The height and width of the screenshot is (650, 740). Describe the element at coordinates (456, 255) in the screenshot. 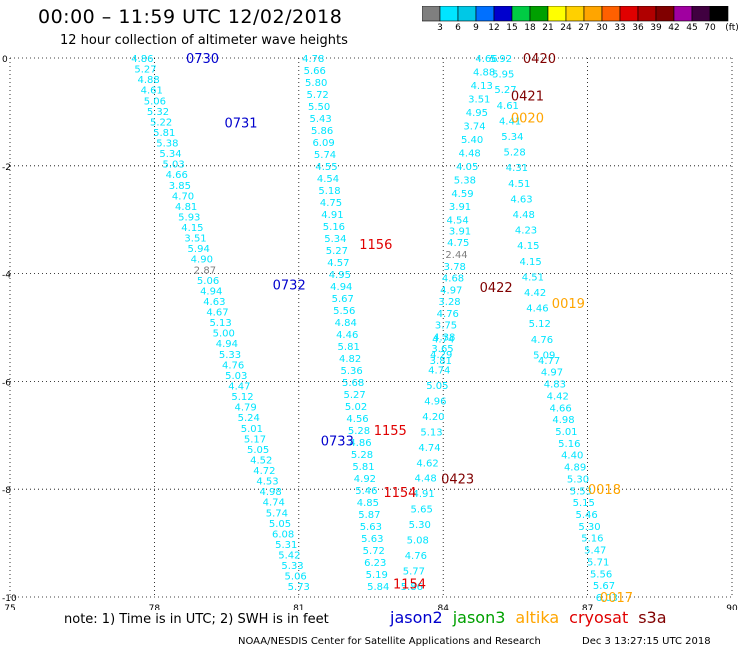

I see `swh-value-label: 2.44` at that location.